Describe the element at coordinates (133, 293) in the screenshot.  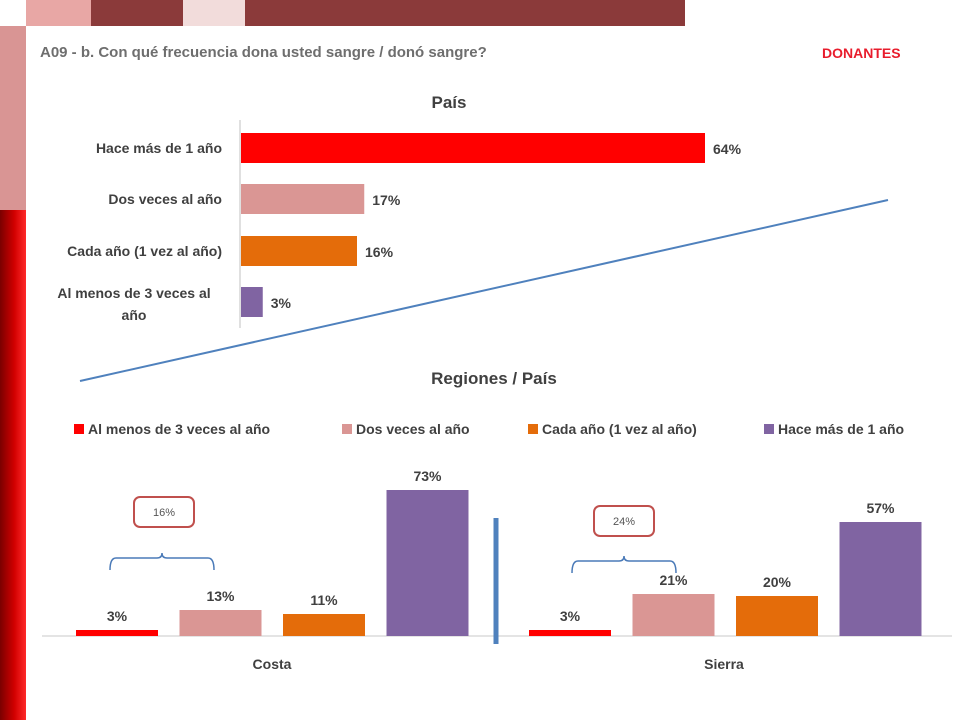
I see `pais-category-label: Al menos de 3 veces al` at that location.